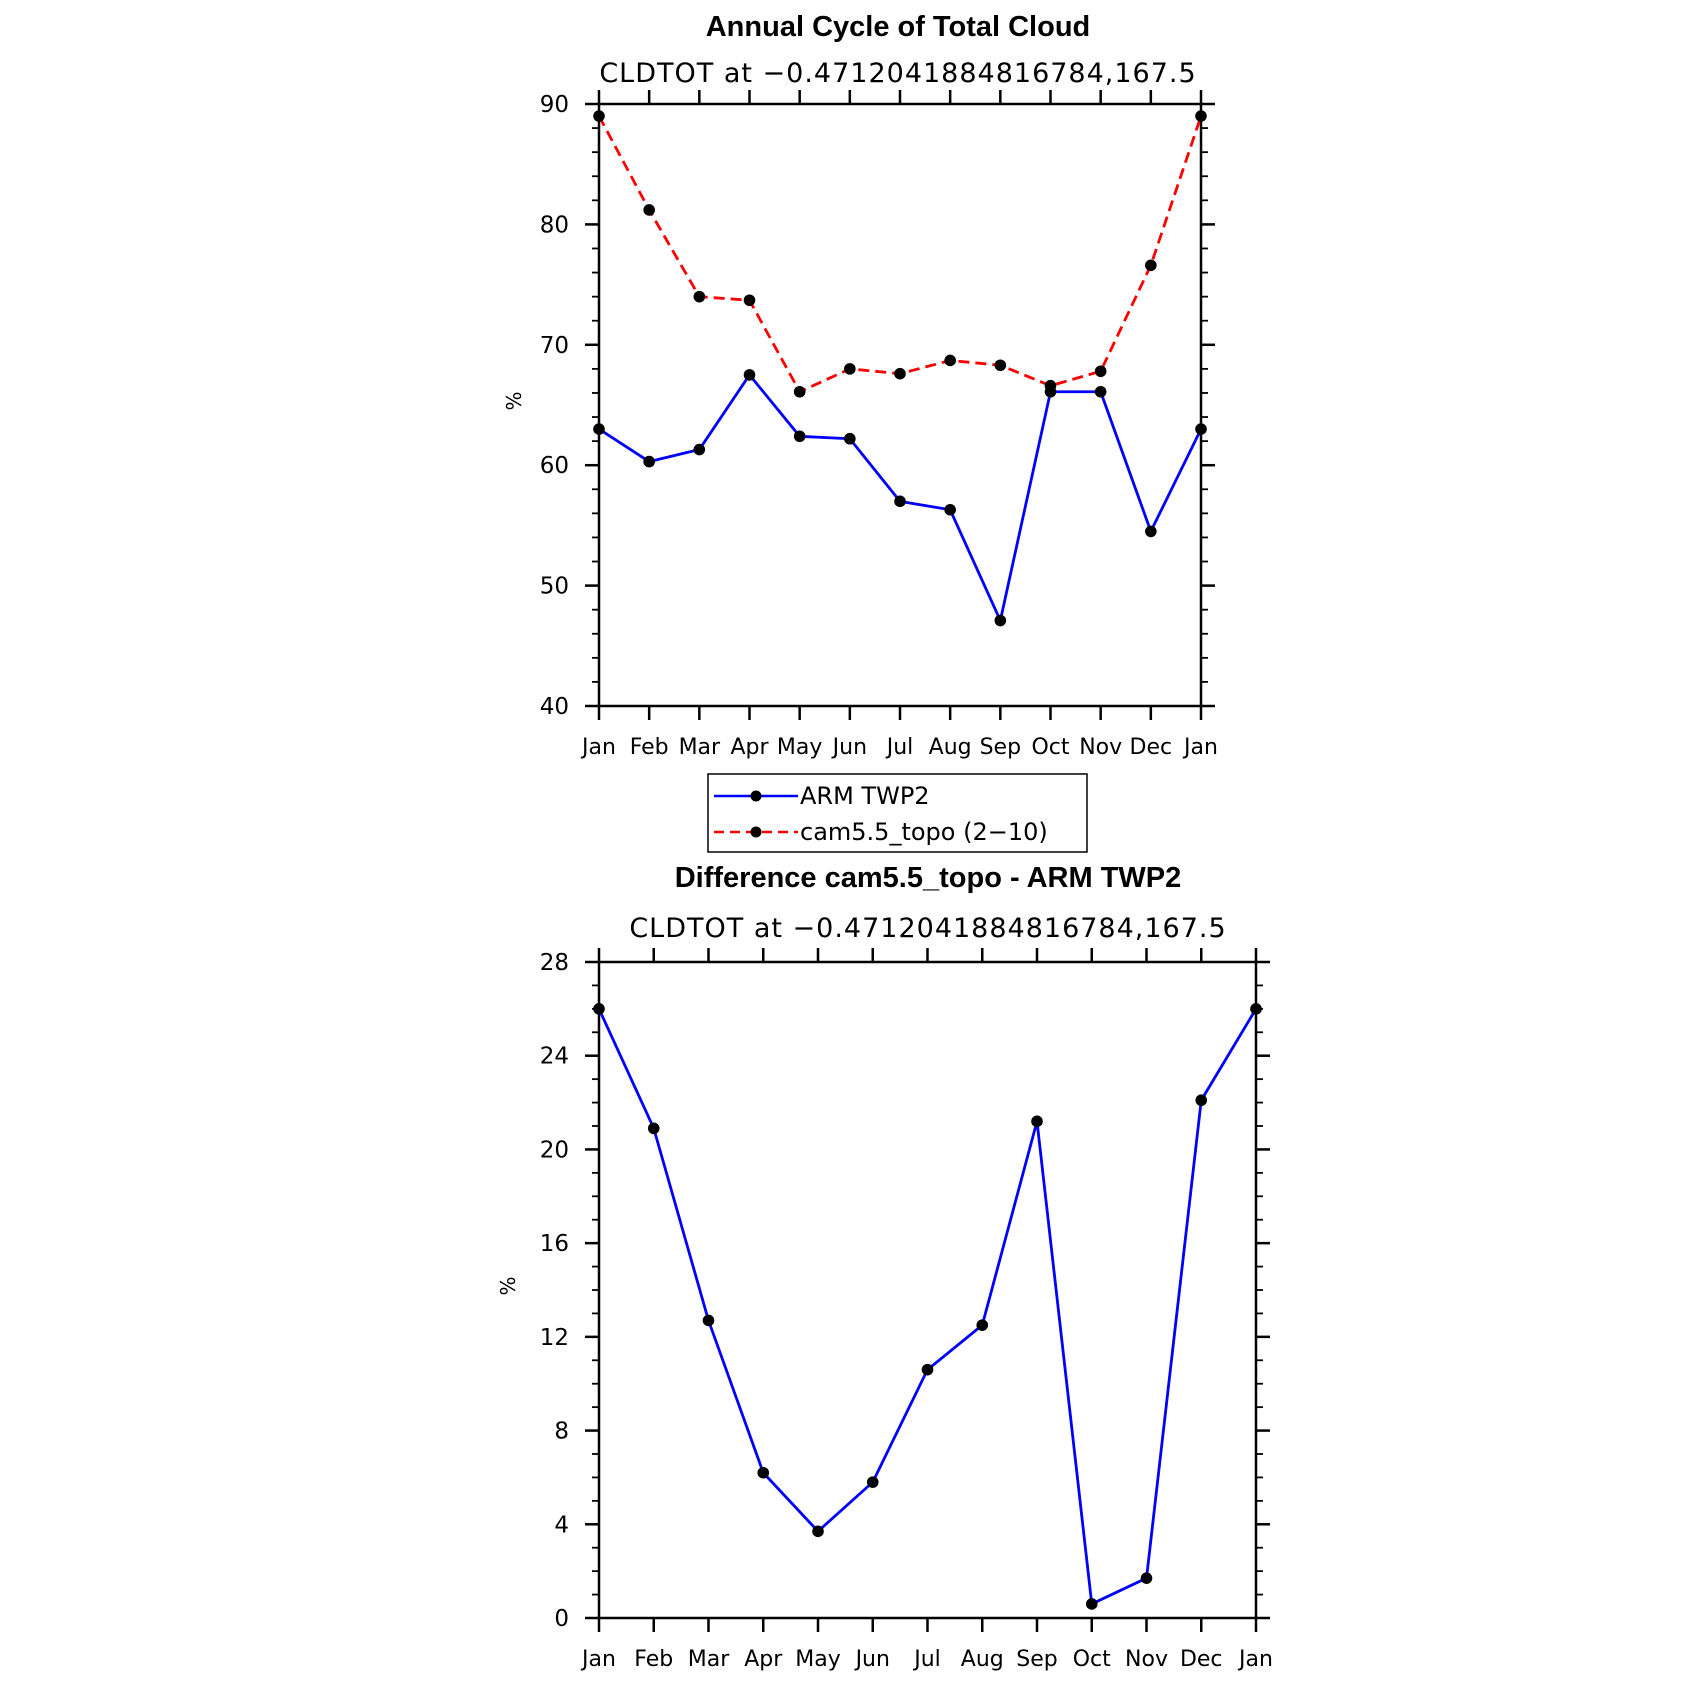 This screenshot has height=1708, width=1708. Describe the element at coordinates (561, 1525) in the screenshot. I see `y-tick-label: 4` at that location.